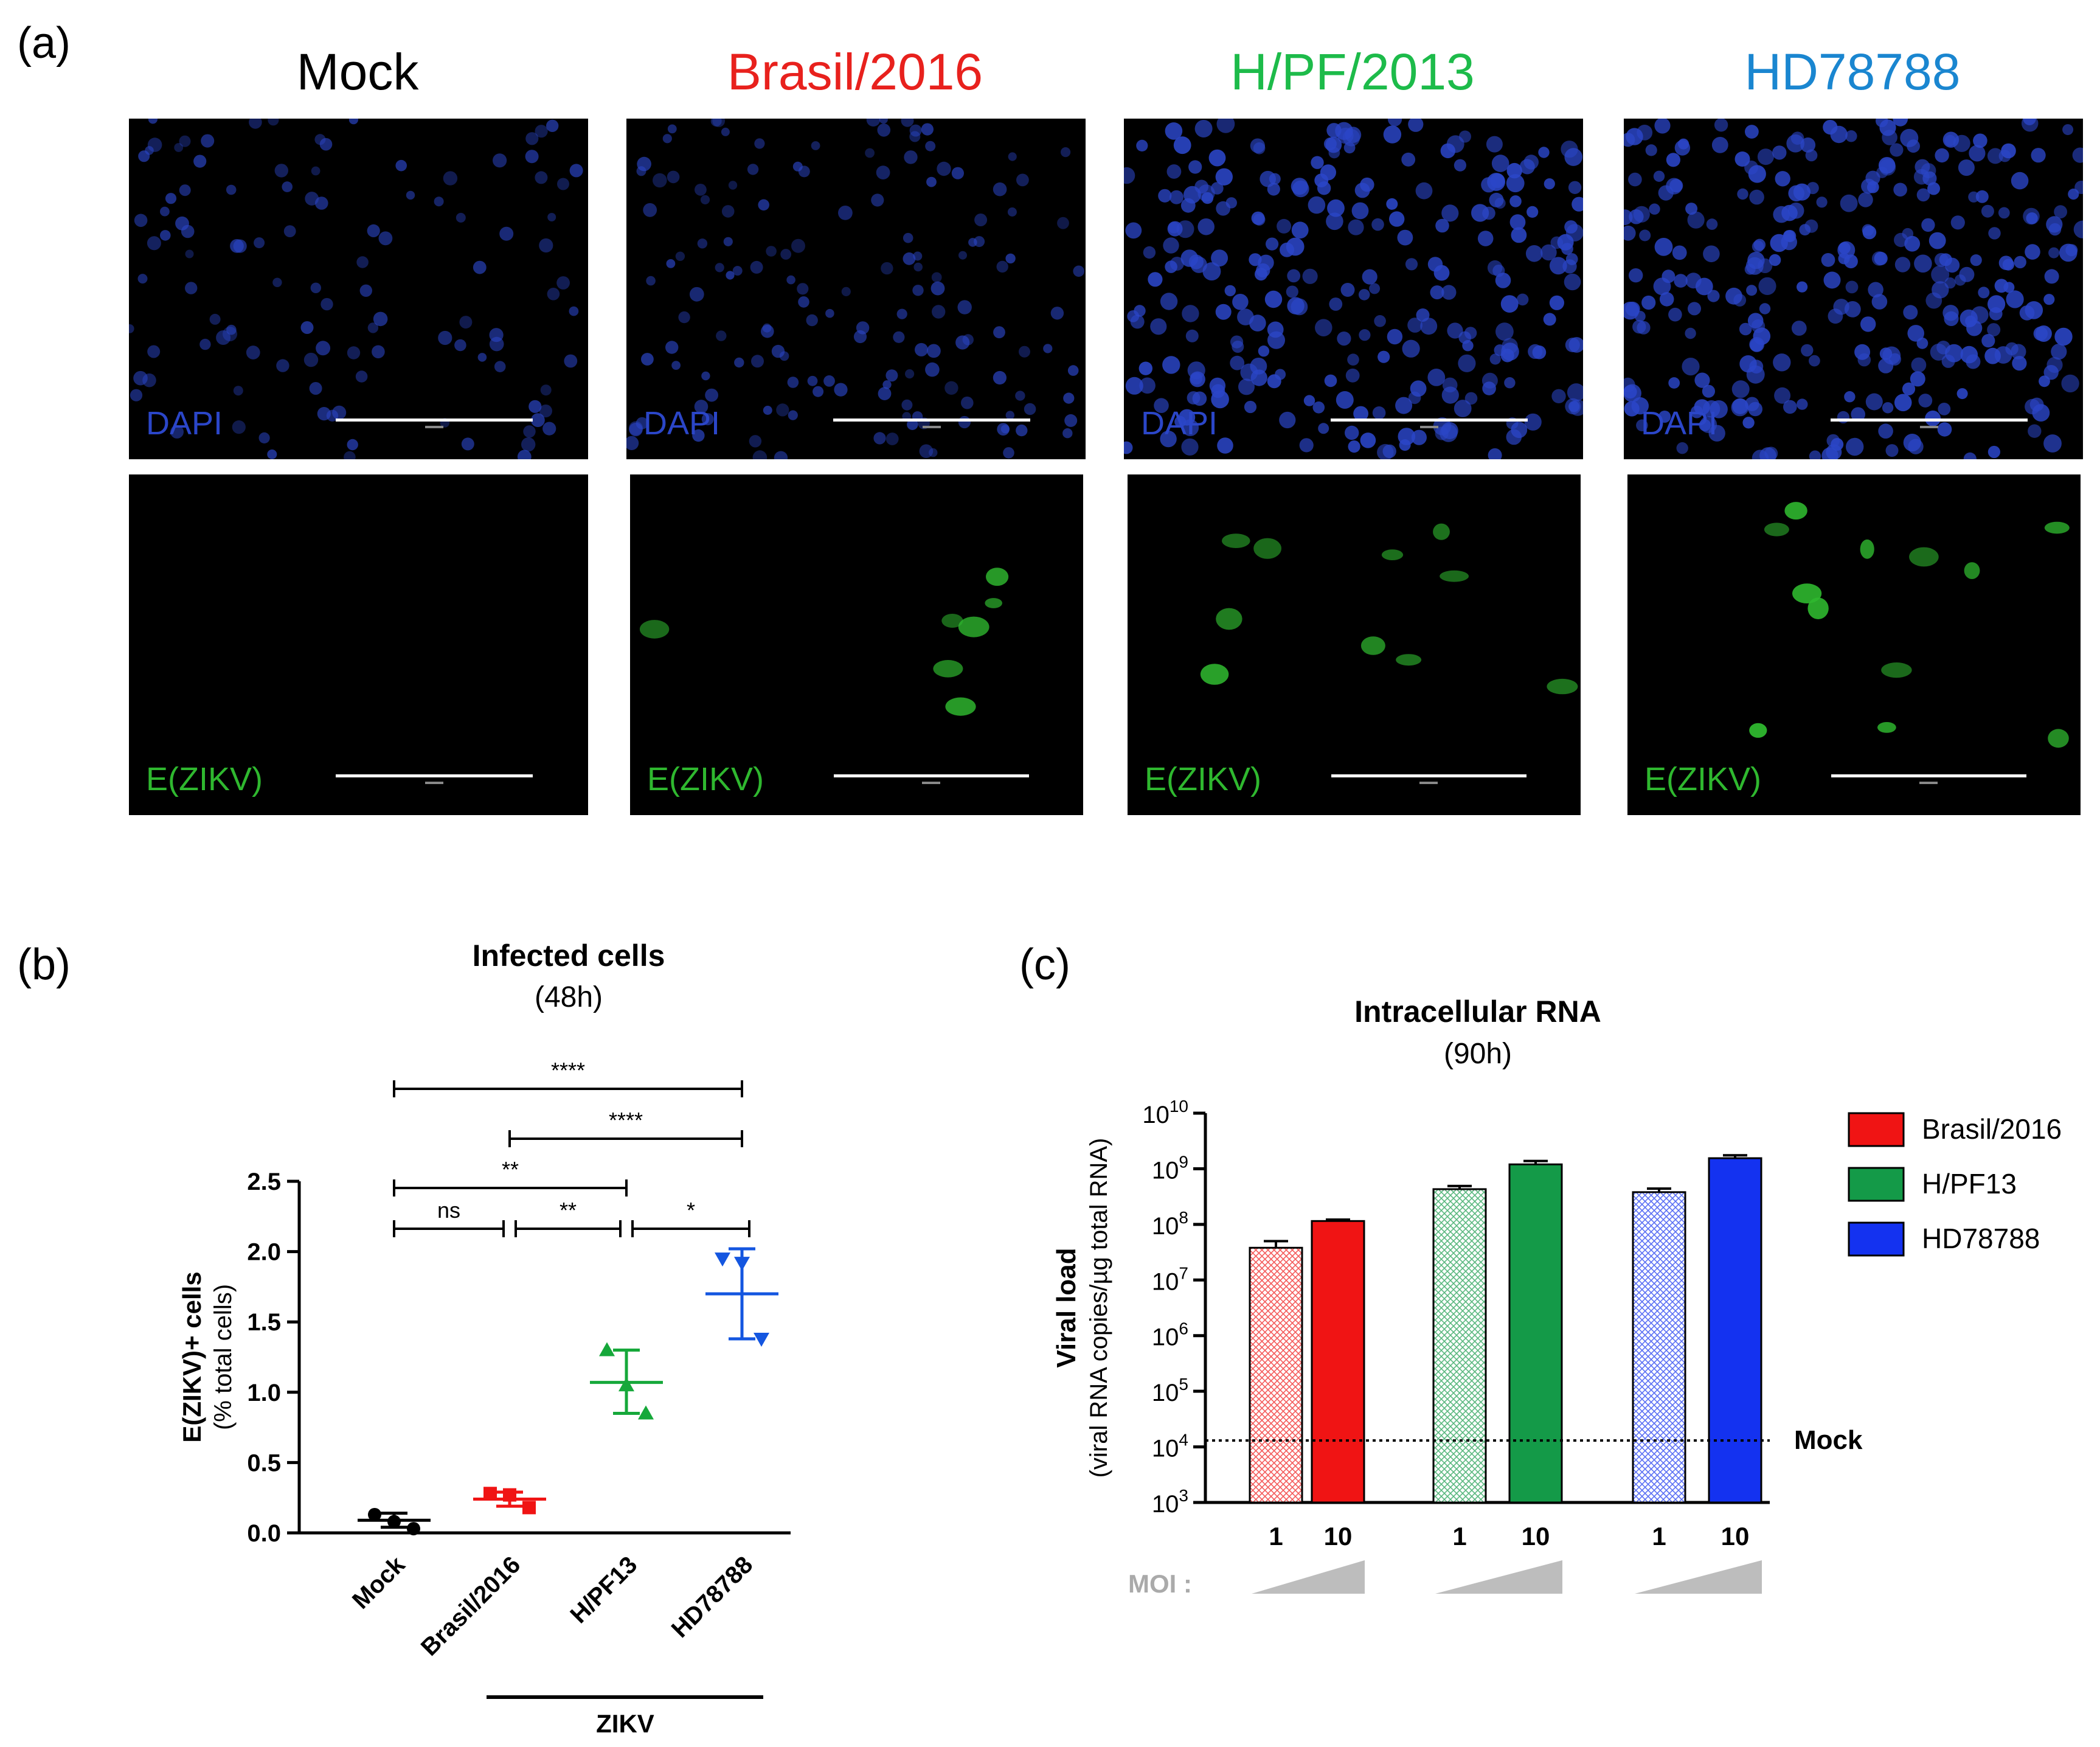 This screenshot has height=1747, width=2100. What do you see at coordinates (1170, 1390) in the screenshot?
I see `y-tick-label: 10⁵` at bounding box center [1170, 1390].